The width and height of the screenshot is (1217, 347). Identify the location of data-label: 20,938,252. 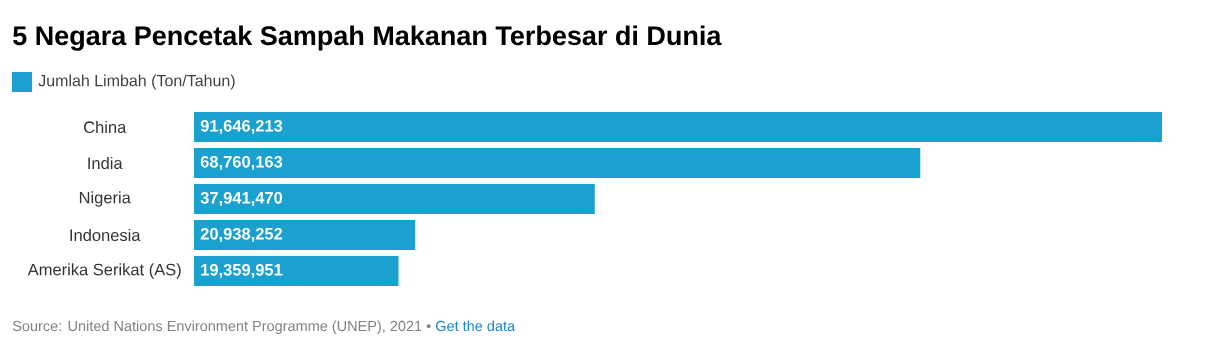
(241, 235).